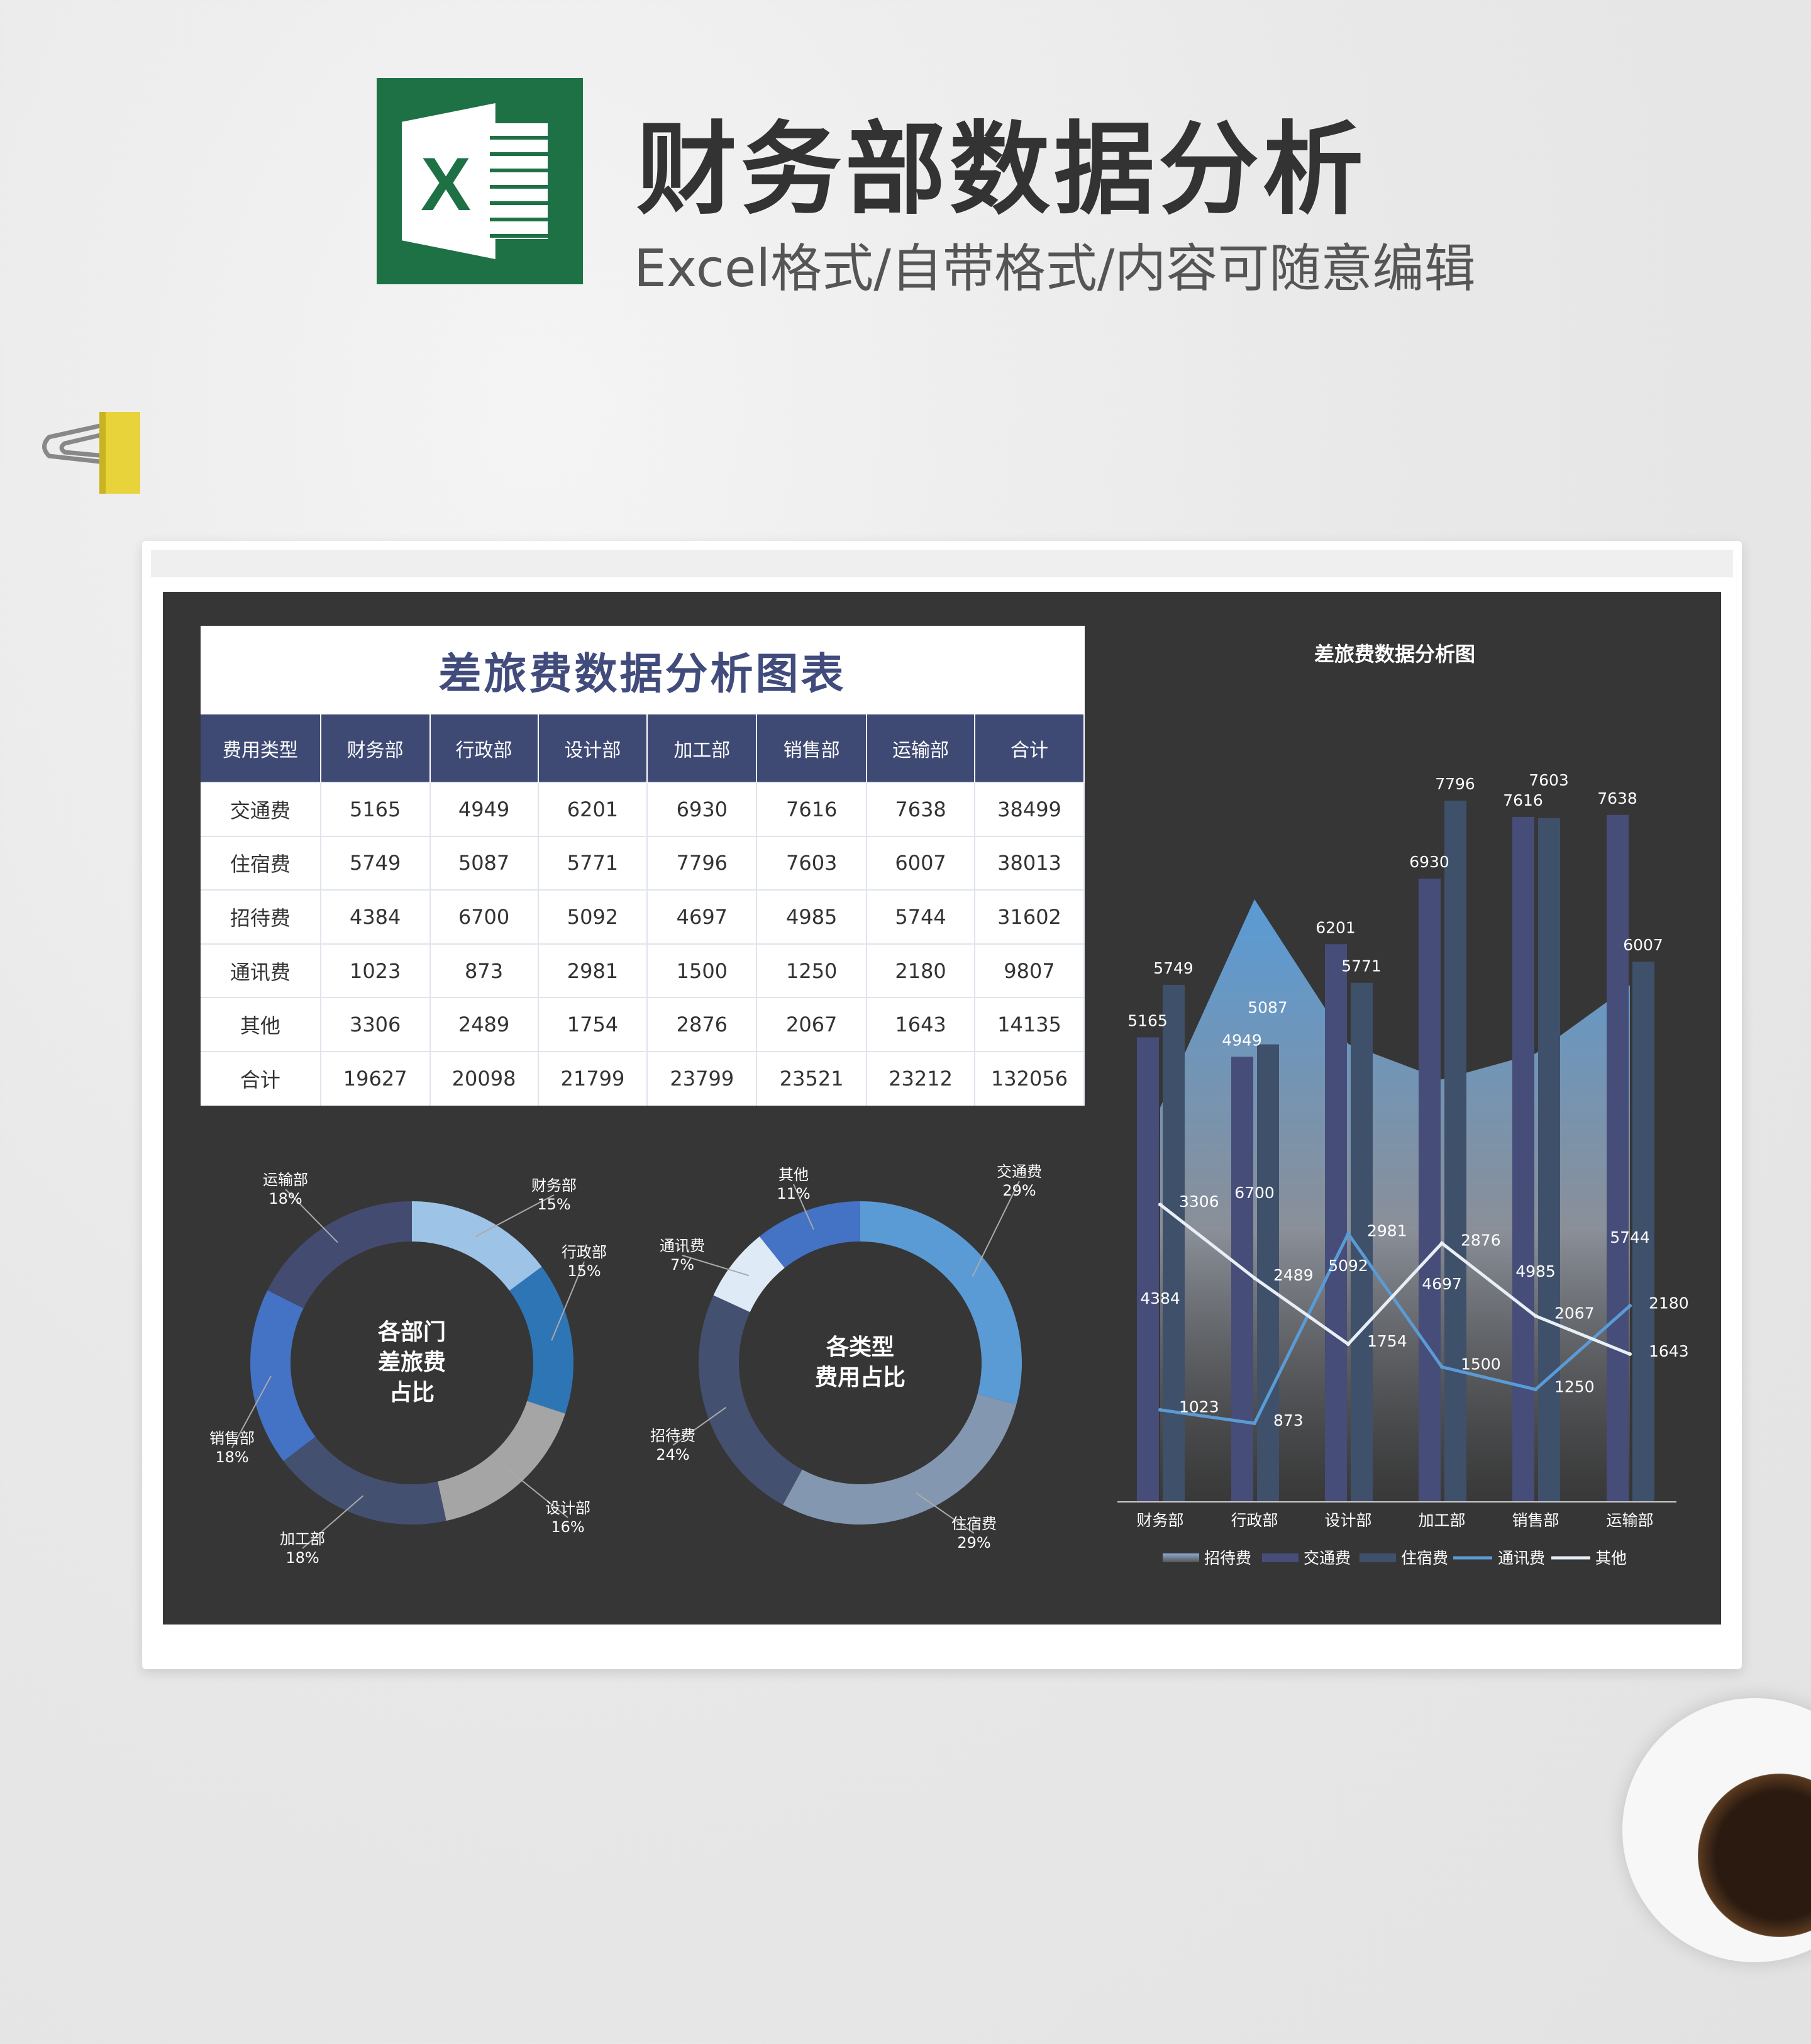 The height and width of the screenshot is (2044, 1811). Describe the element at coordinates (812, 917) in the screenshot. I see `value-cell: 4985` at that location.